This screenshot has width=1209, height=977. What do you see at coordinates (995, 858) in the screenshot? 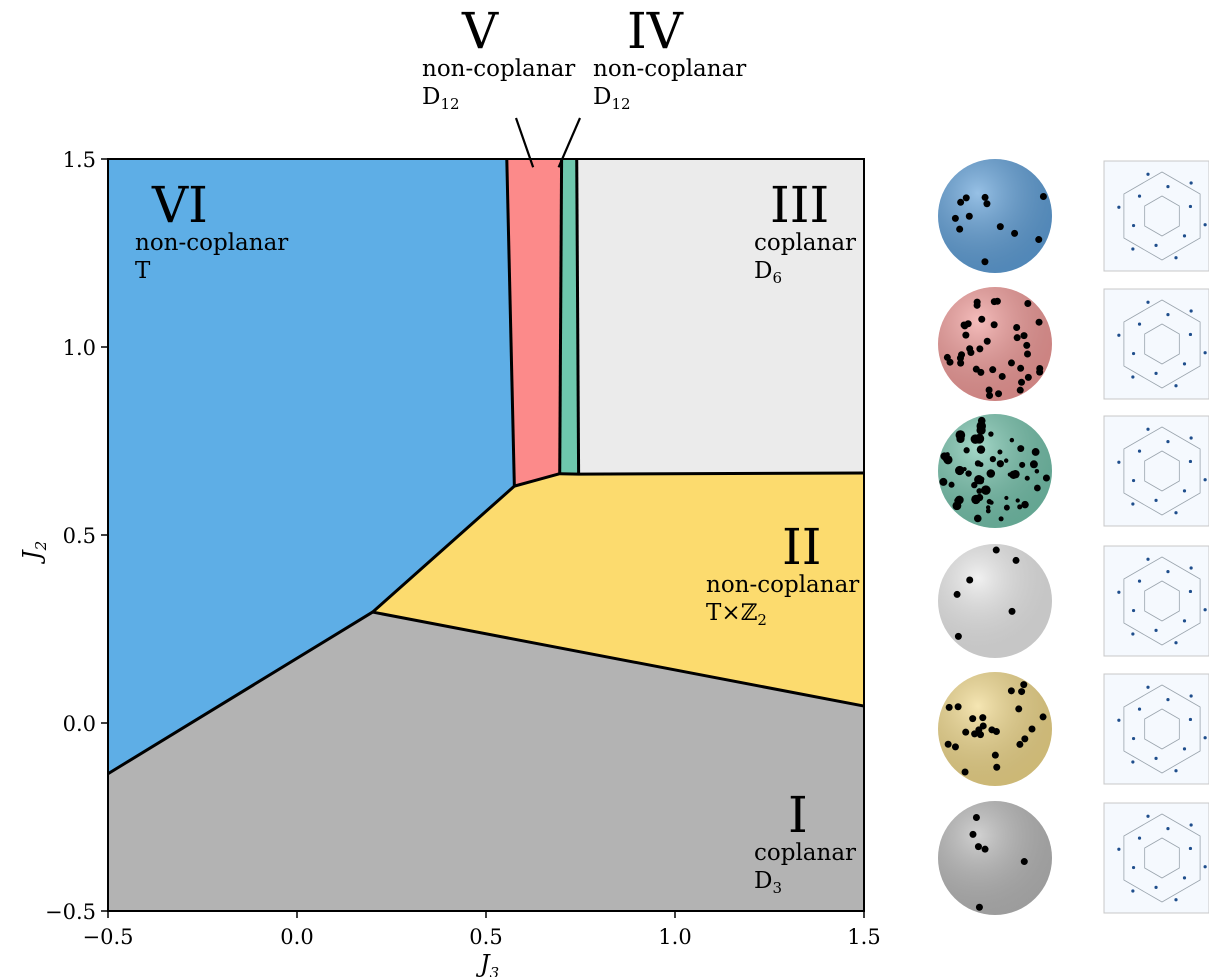
I see `inset-sphere-i` at bounding box center [995, 858].